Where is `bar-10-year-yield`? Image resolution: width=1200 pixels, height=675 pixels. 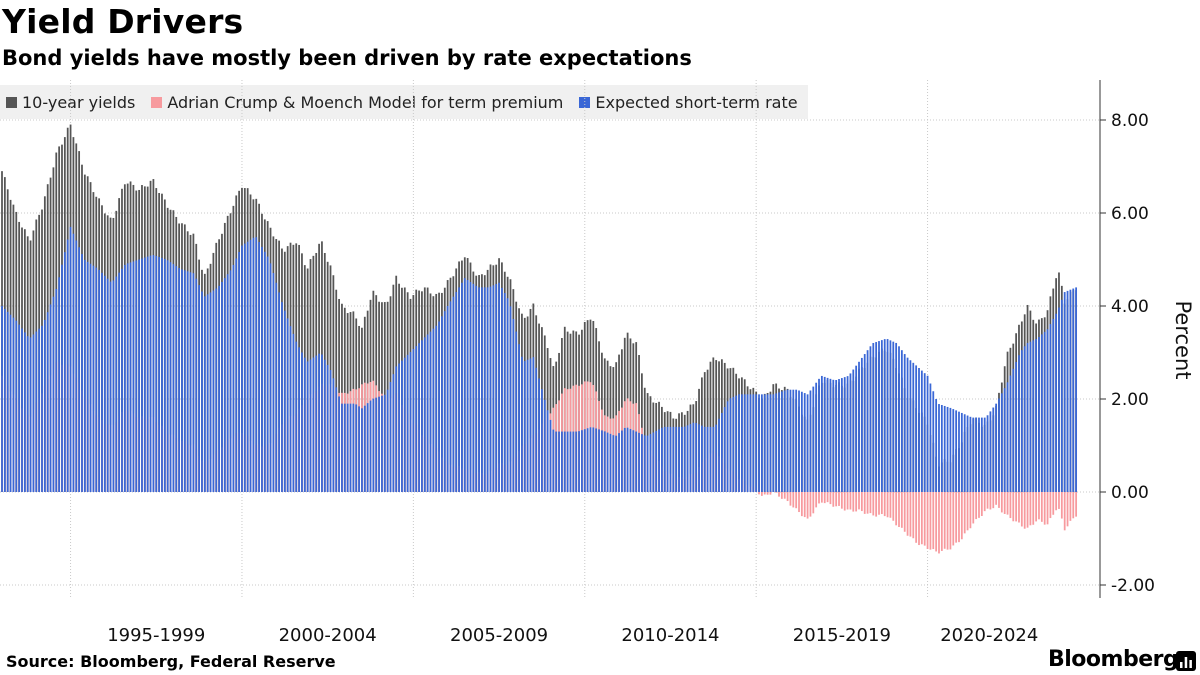 bar-10-year-yield is located at coordinates (710, 426).